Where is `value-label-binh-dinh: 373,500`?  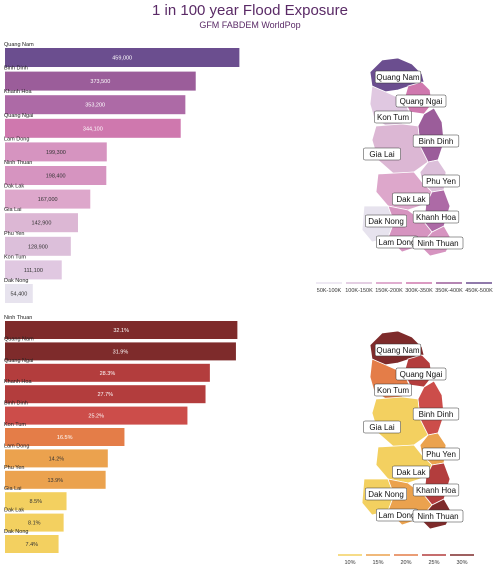
value-label-binh-dinh: 373,500 is located at coordinates (100, 82).